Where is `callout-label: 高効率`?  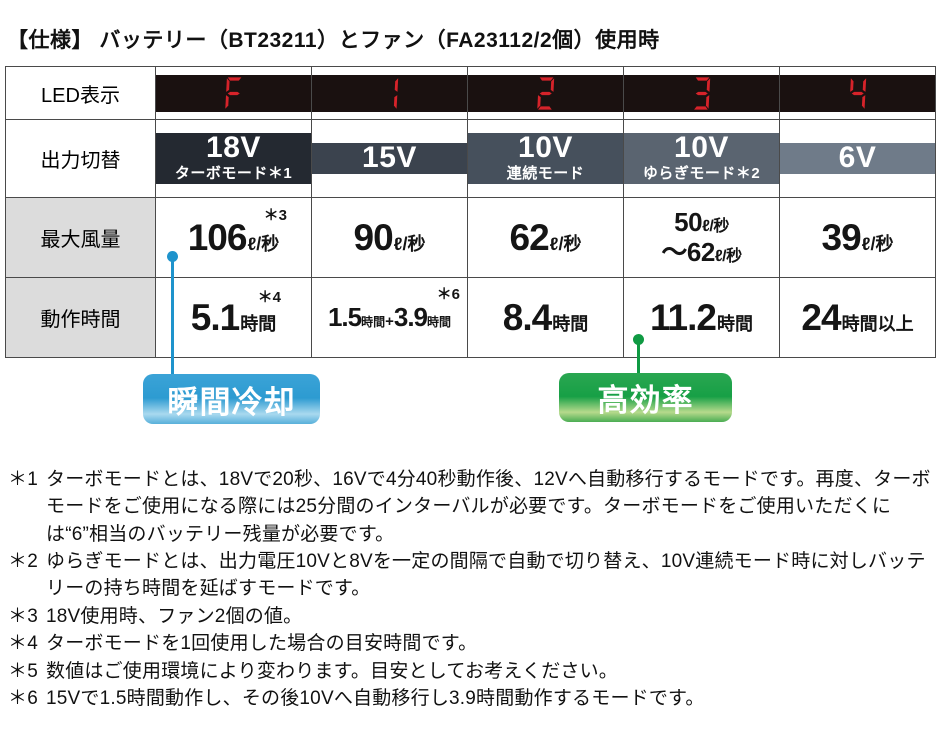
callout-label: 高効率 is located at coordinates (645, 400).